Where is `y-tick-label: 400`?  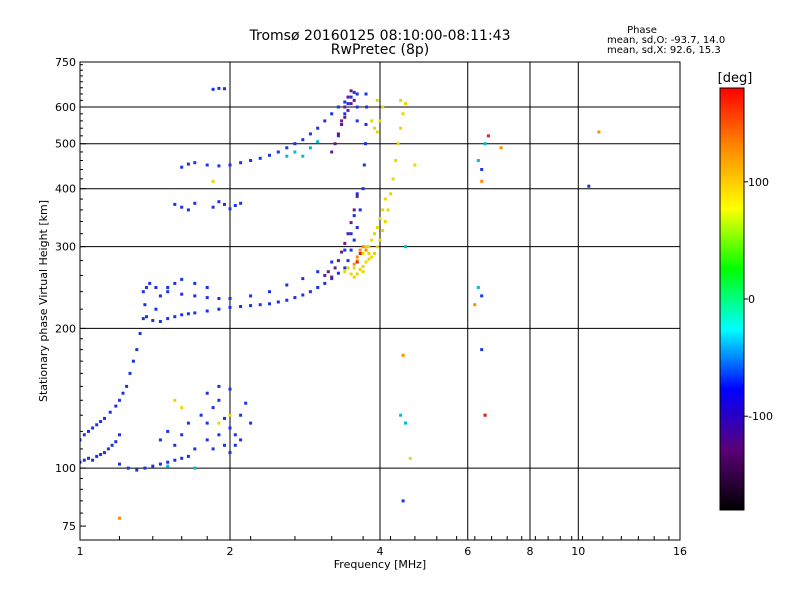
y-tick-label: 400 is located at coordinates (65, 189).